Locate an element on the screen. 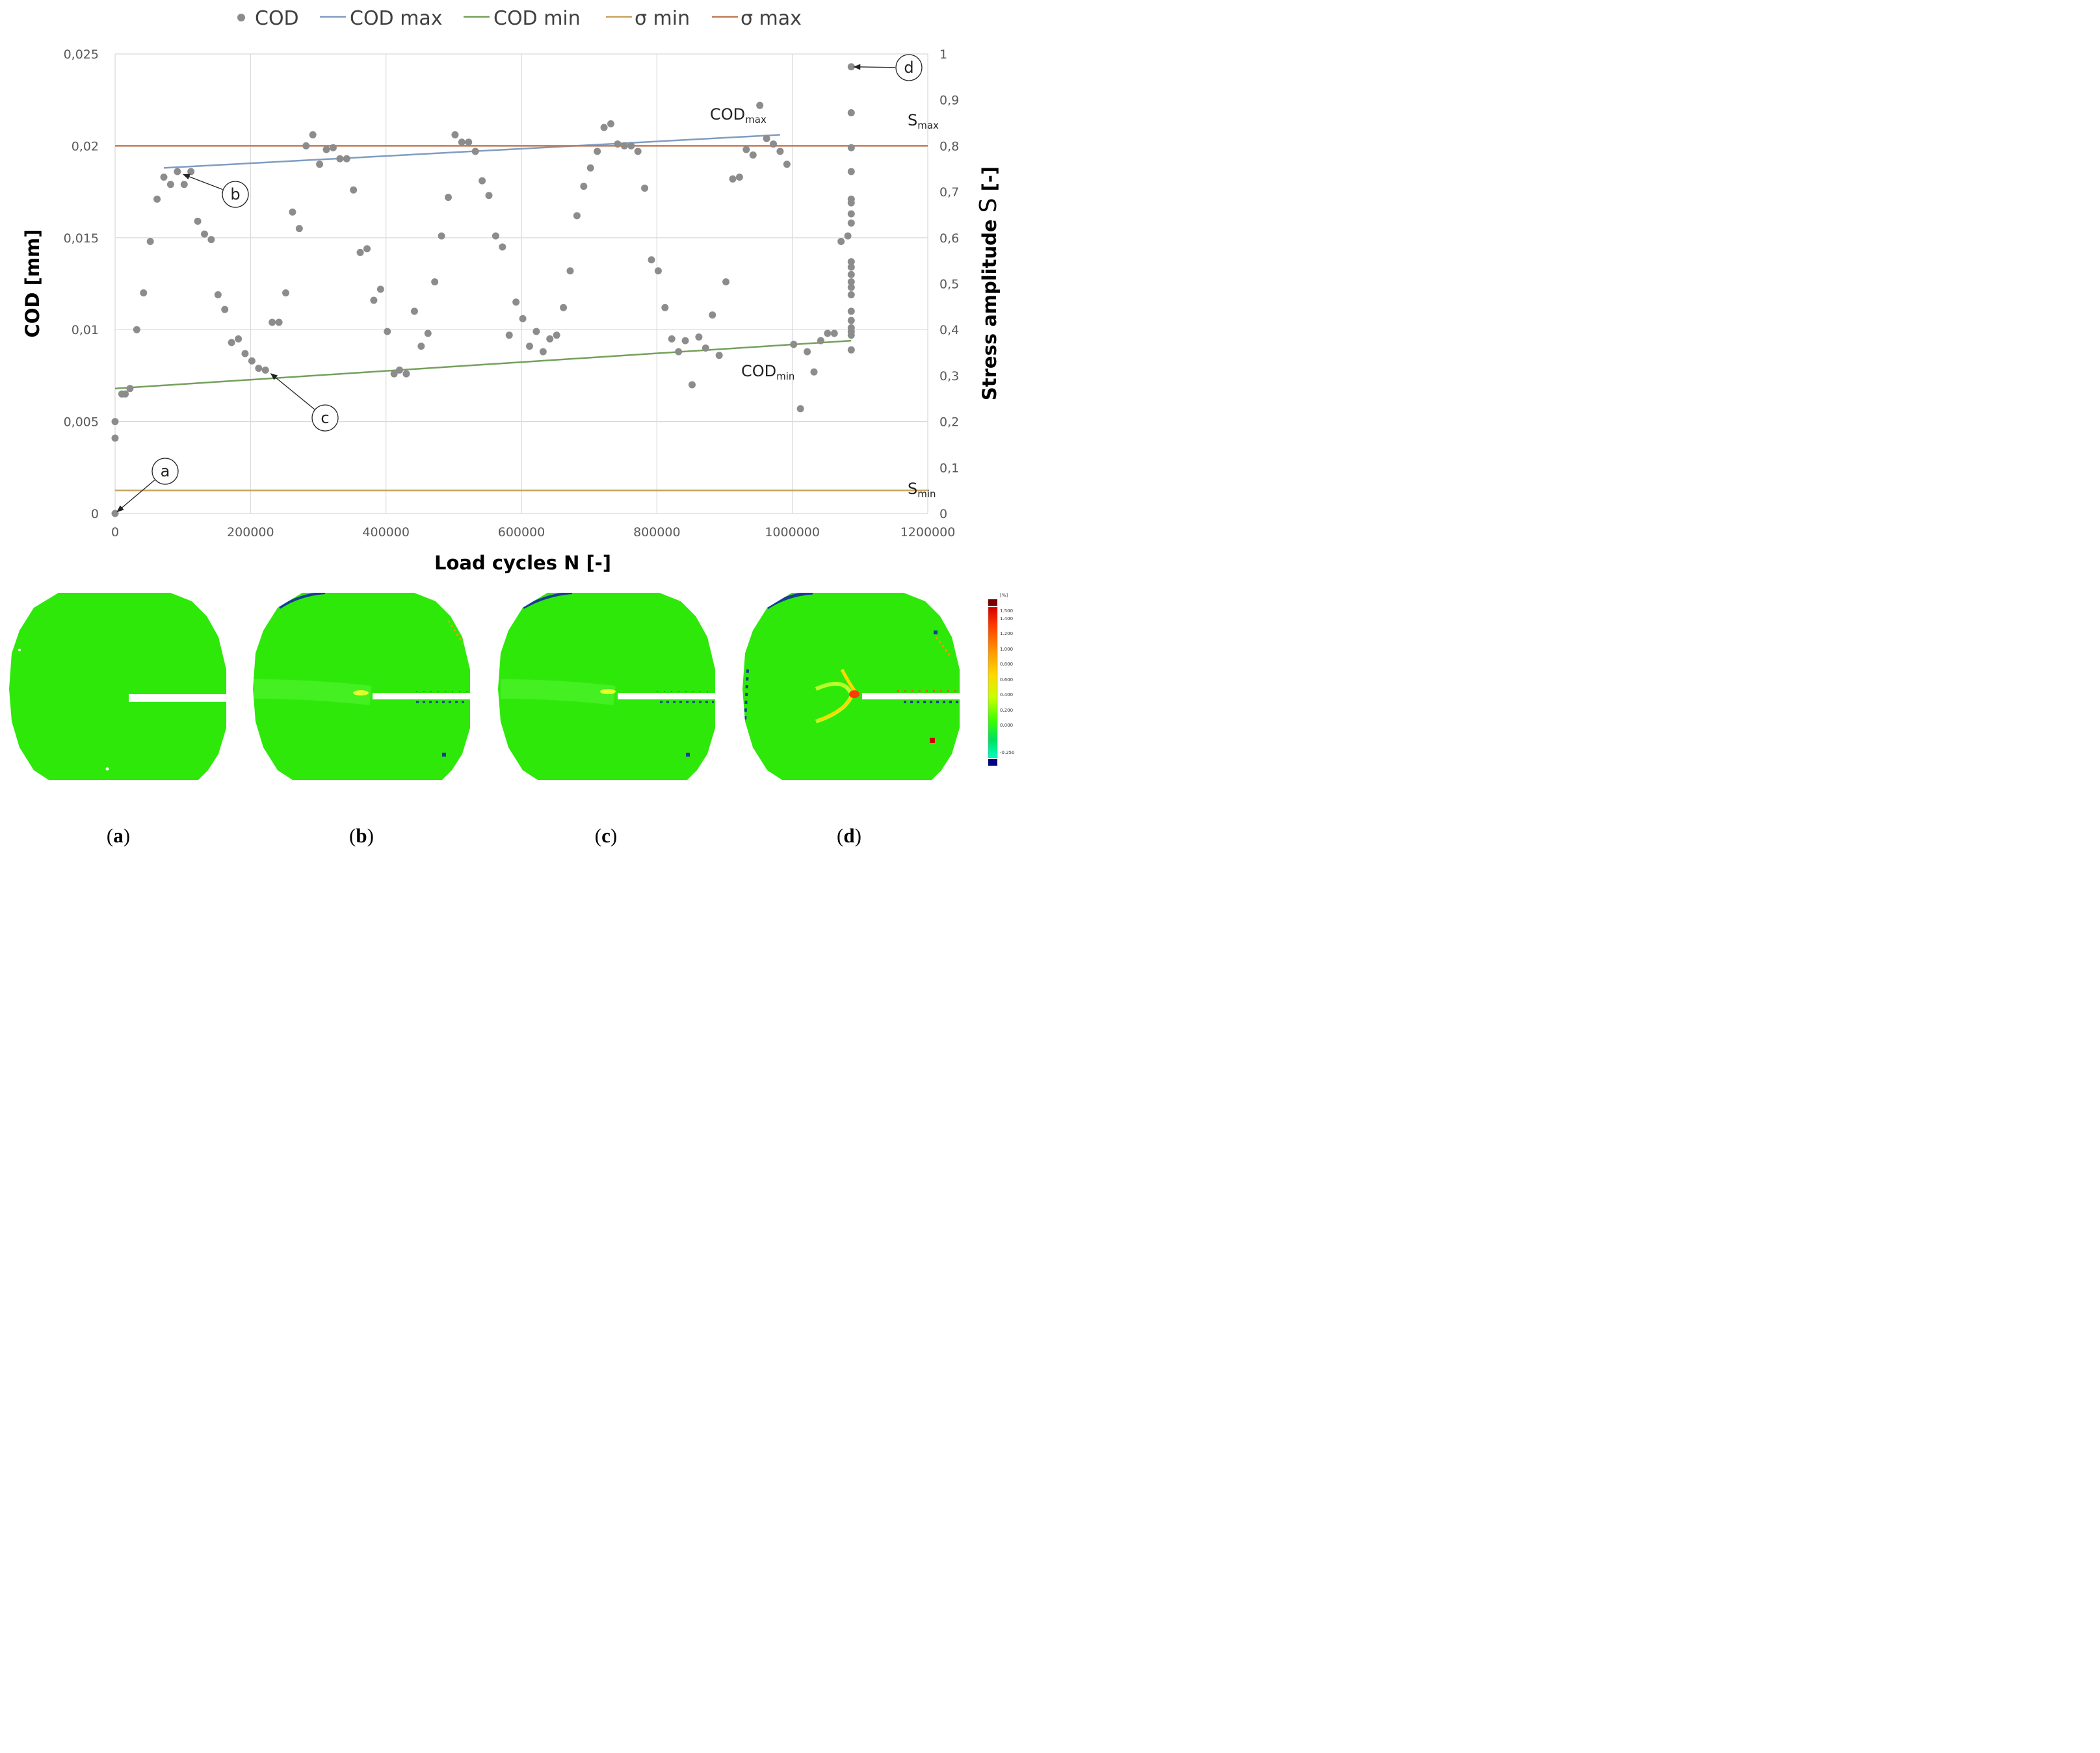 Image resolution: width=2100 pixels, height=1753 pixels. legend-label-sigma-min: σ min is located at coordinates (662, 18).